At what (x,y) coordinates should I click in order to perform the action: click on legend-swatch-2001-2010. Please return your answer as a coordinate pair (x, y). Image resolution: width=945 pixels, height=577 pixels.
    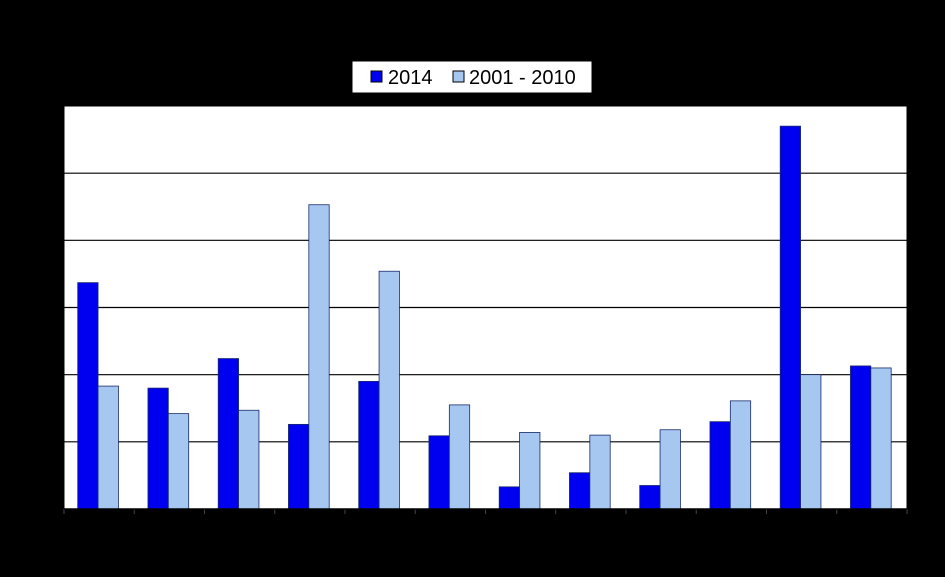
    Looking at the image, I should click on (458, 76).